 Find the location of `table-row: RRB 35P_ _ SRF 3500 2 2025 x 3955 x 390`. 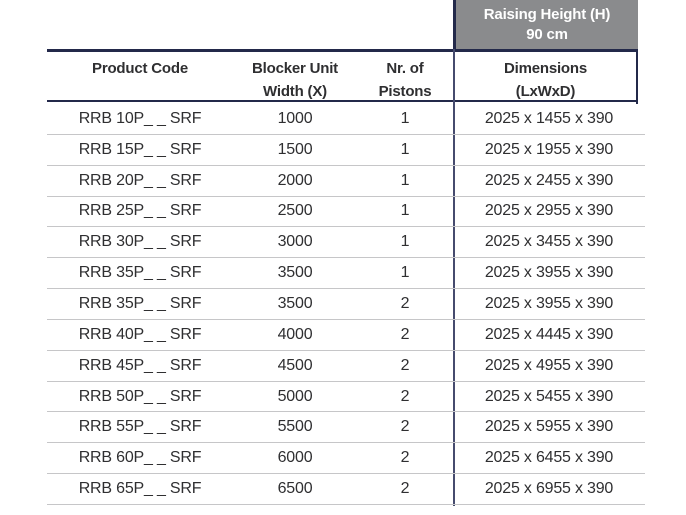

table-row: RRB 35P_ _ SRF 3500 2 2025 x 3955 x 390 is located at coordinates (346, 304).